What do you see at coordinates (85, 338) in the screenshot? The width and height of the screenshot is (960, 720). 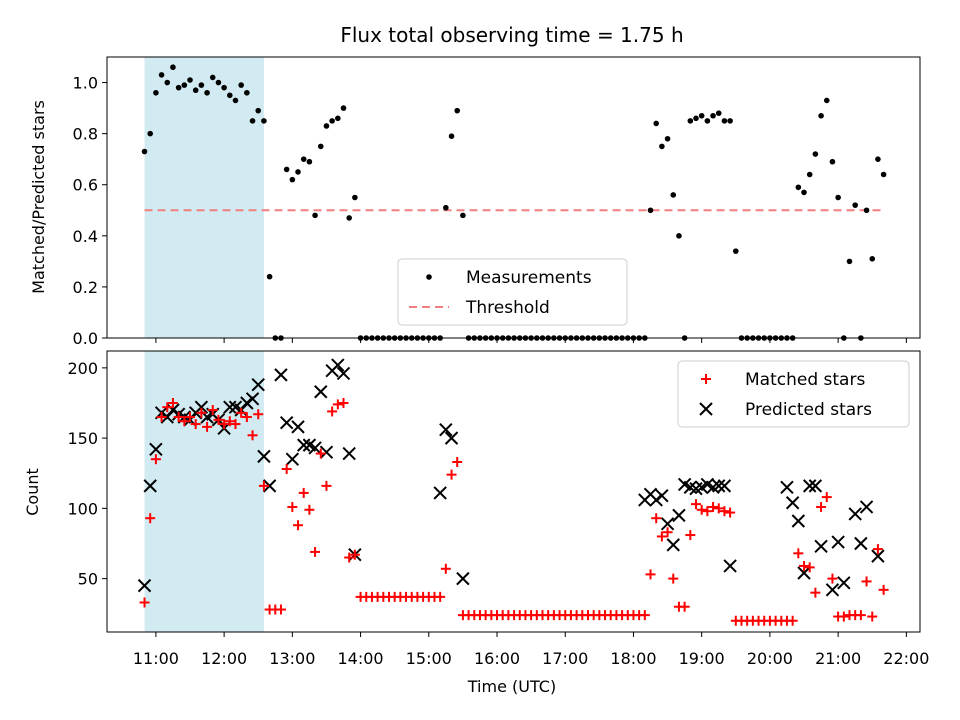 I see `ratio-y-tick-label: 0.0` at bounding box center [85, 338].